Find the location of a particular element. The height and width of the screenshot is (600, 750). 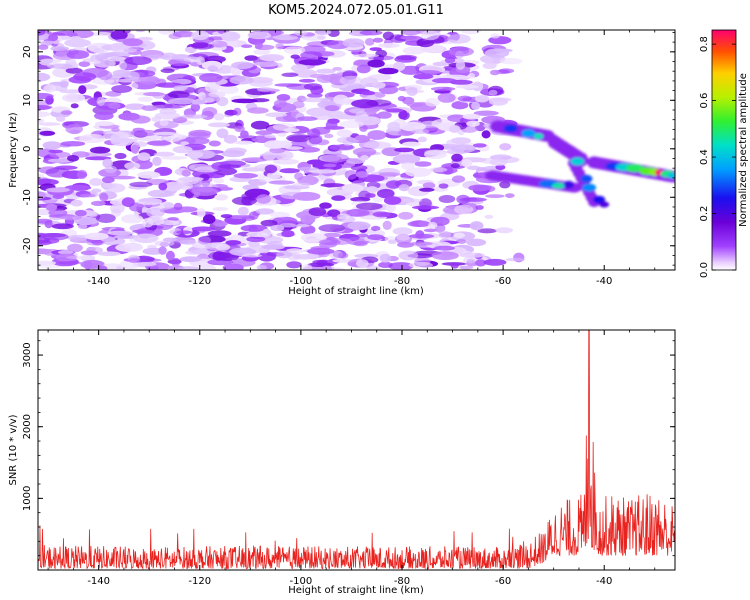

y-tick-label: 0 is located at coordinates (27, 149).